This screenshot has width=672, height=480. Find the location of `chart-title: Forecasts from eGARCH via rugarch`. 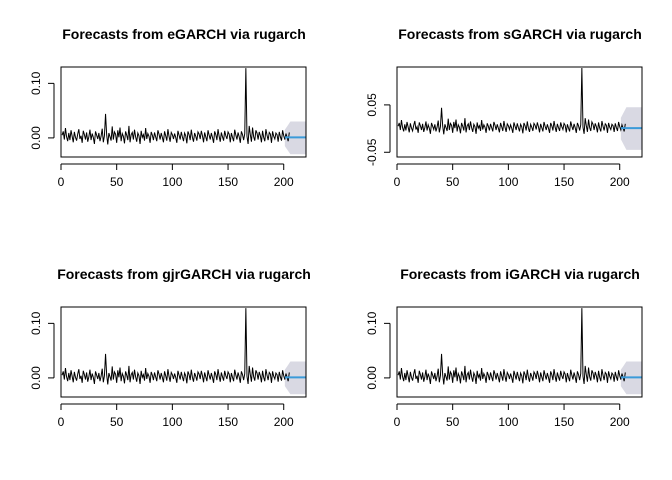

chart-title: Forecasts from eGARCH via rugarch is located at coordinates (184, 34).